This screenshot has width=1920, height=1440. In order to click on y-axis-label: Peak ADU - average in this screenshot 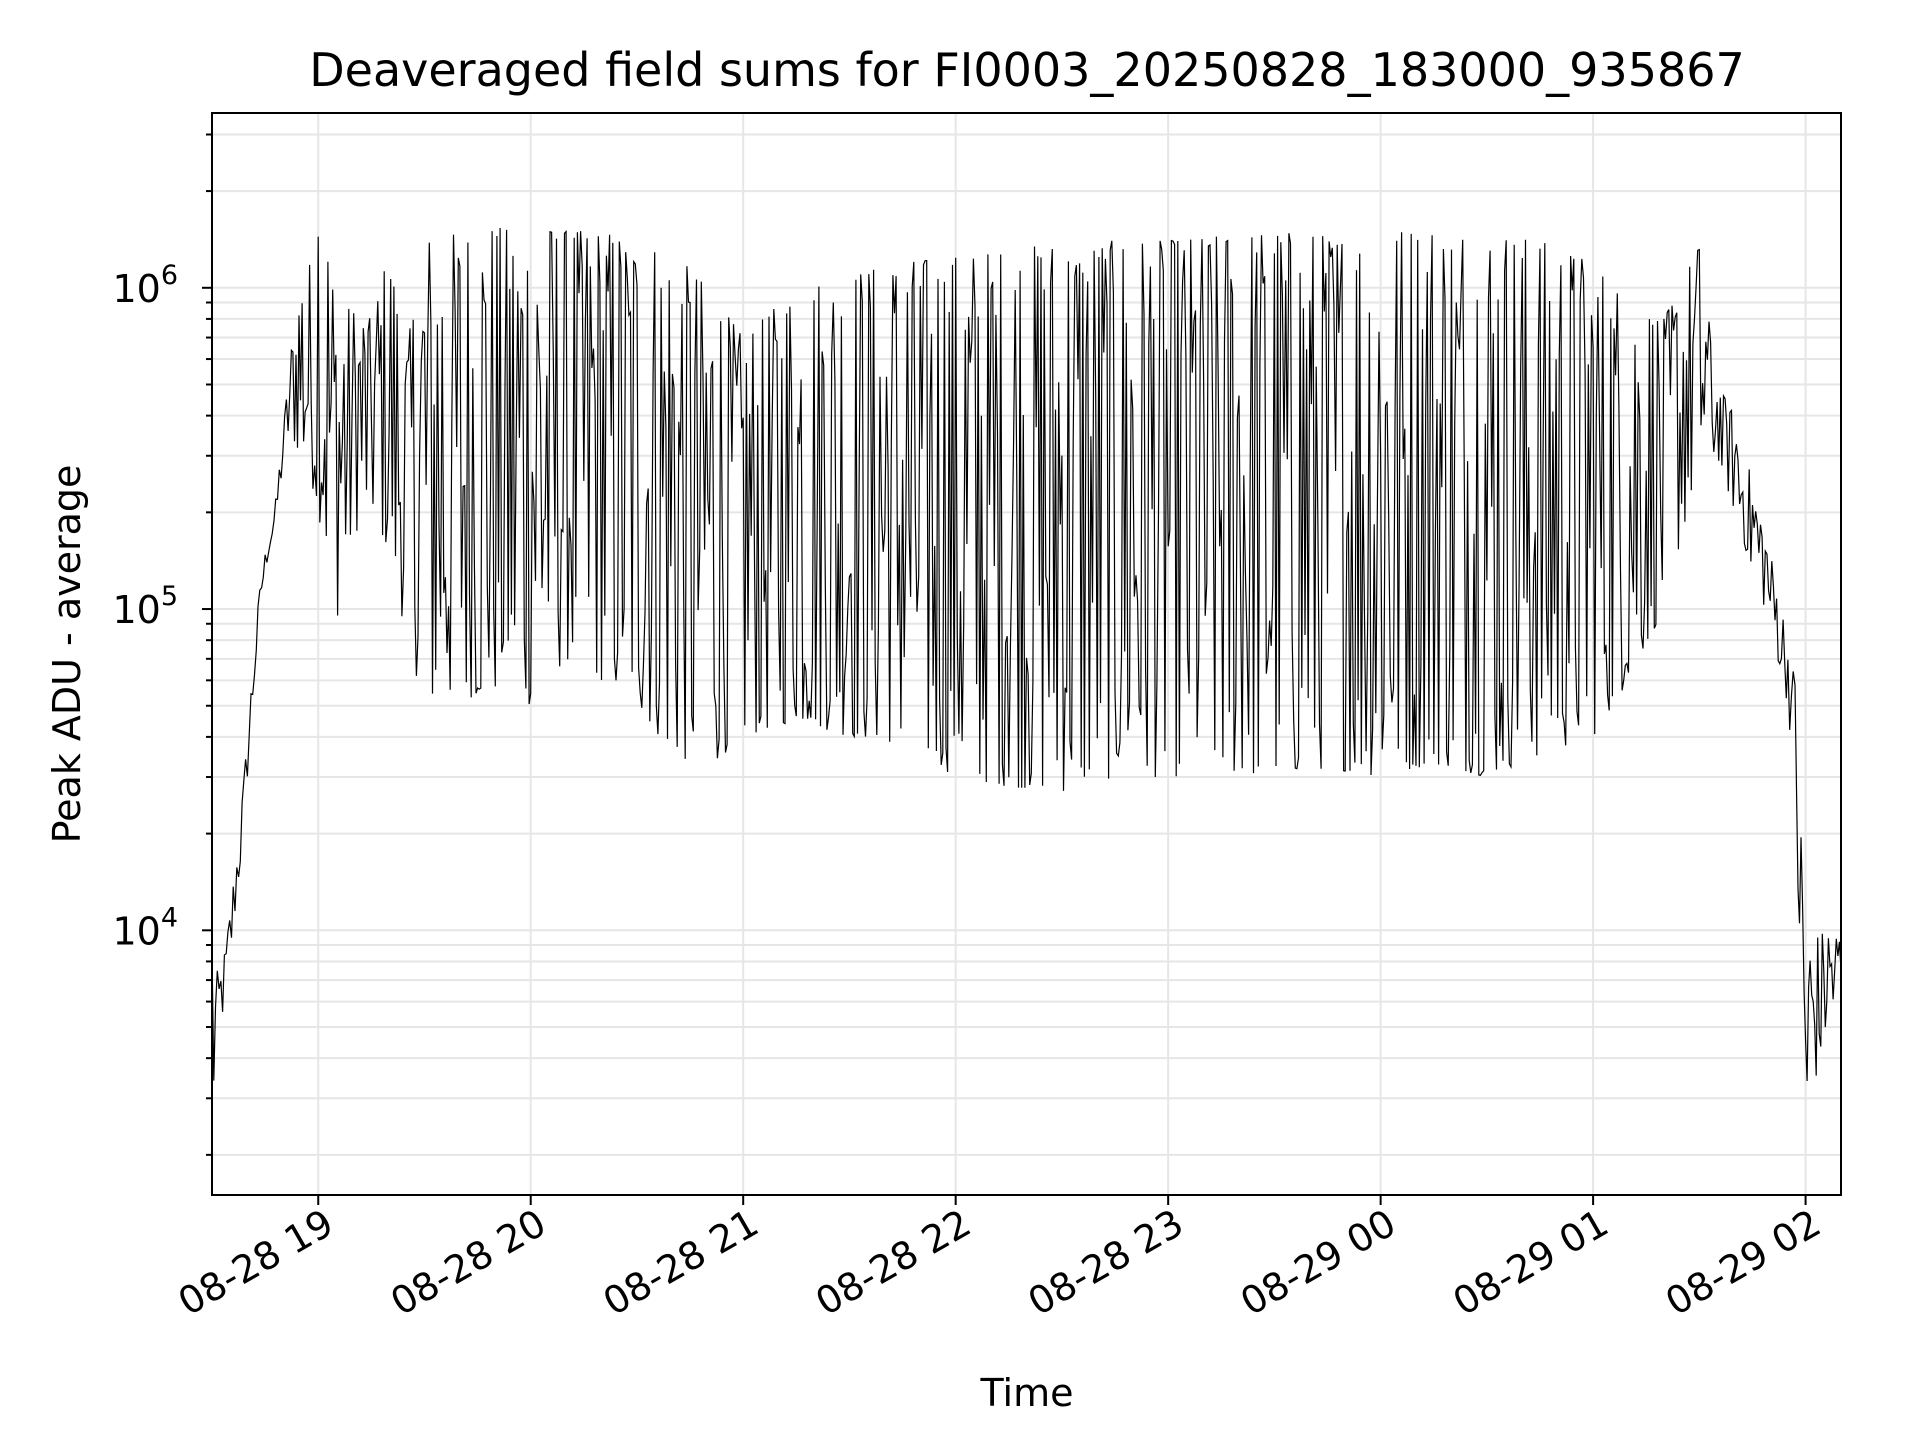, I will do `click(67, 654)`.